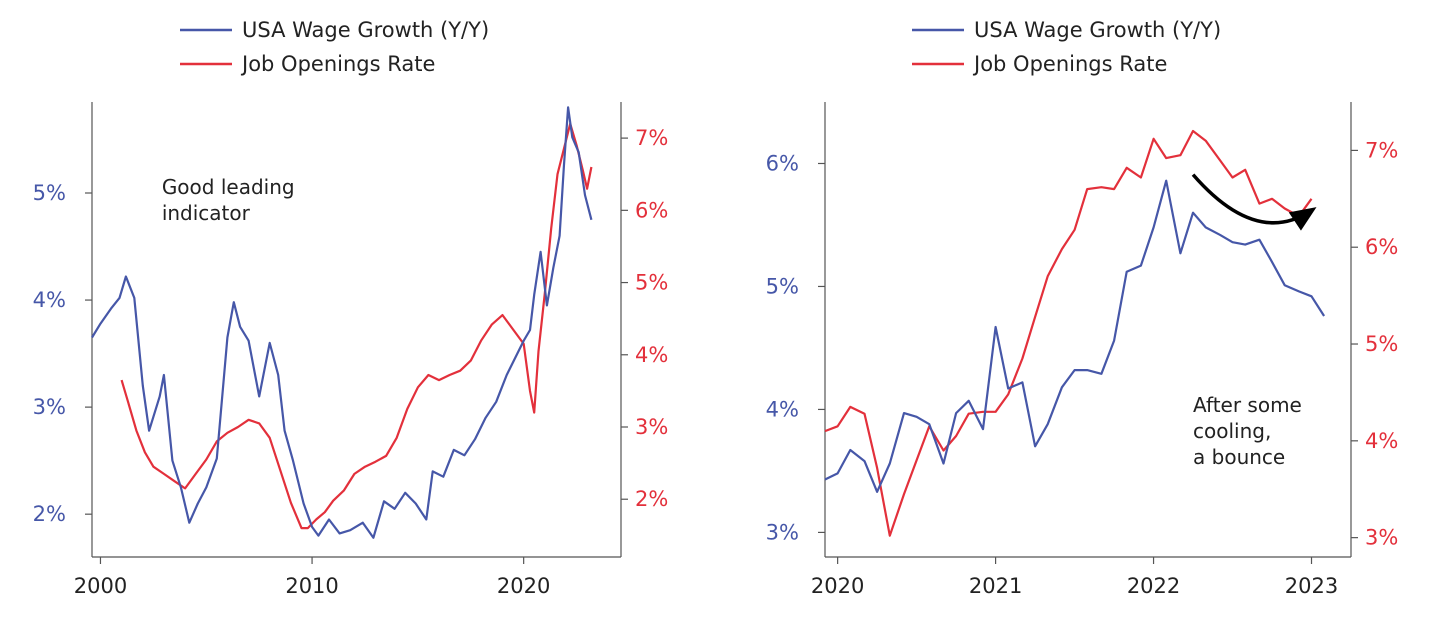 This screenshot has width=1429, height=623. I want to click on chart-1-x-tick-label: 2020, so click(523, 586).